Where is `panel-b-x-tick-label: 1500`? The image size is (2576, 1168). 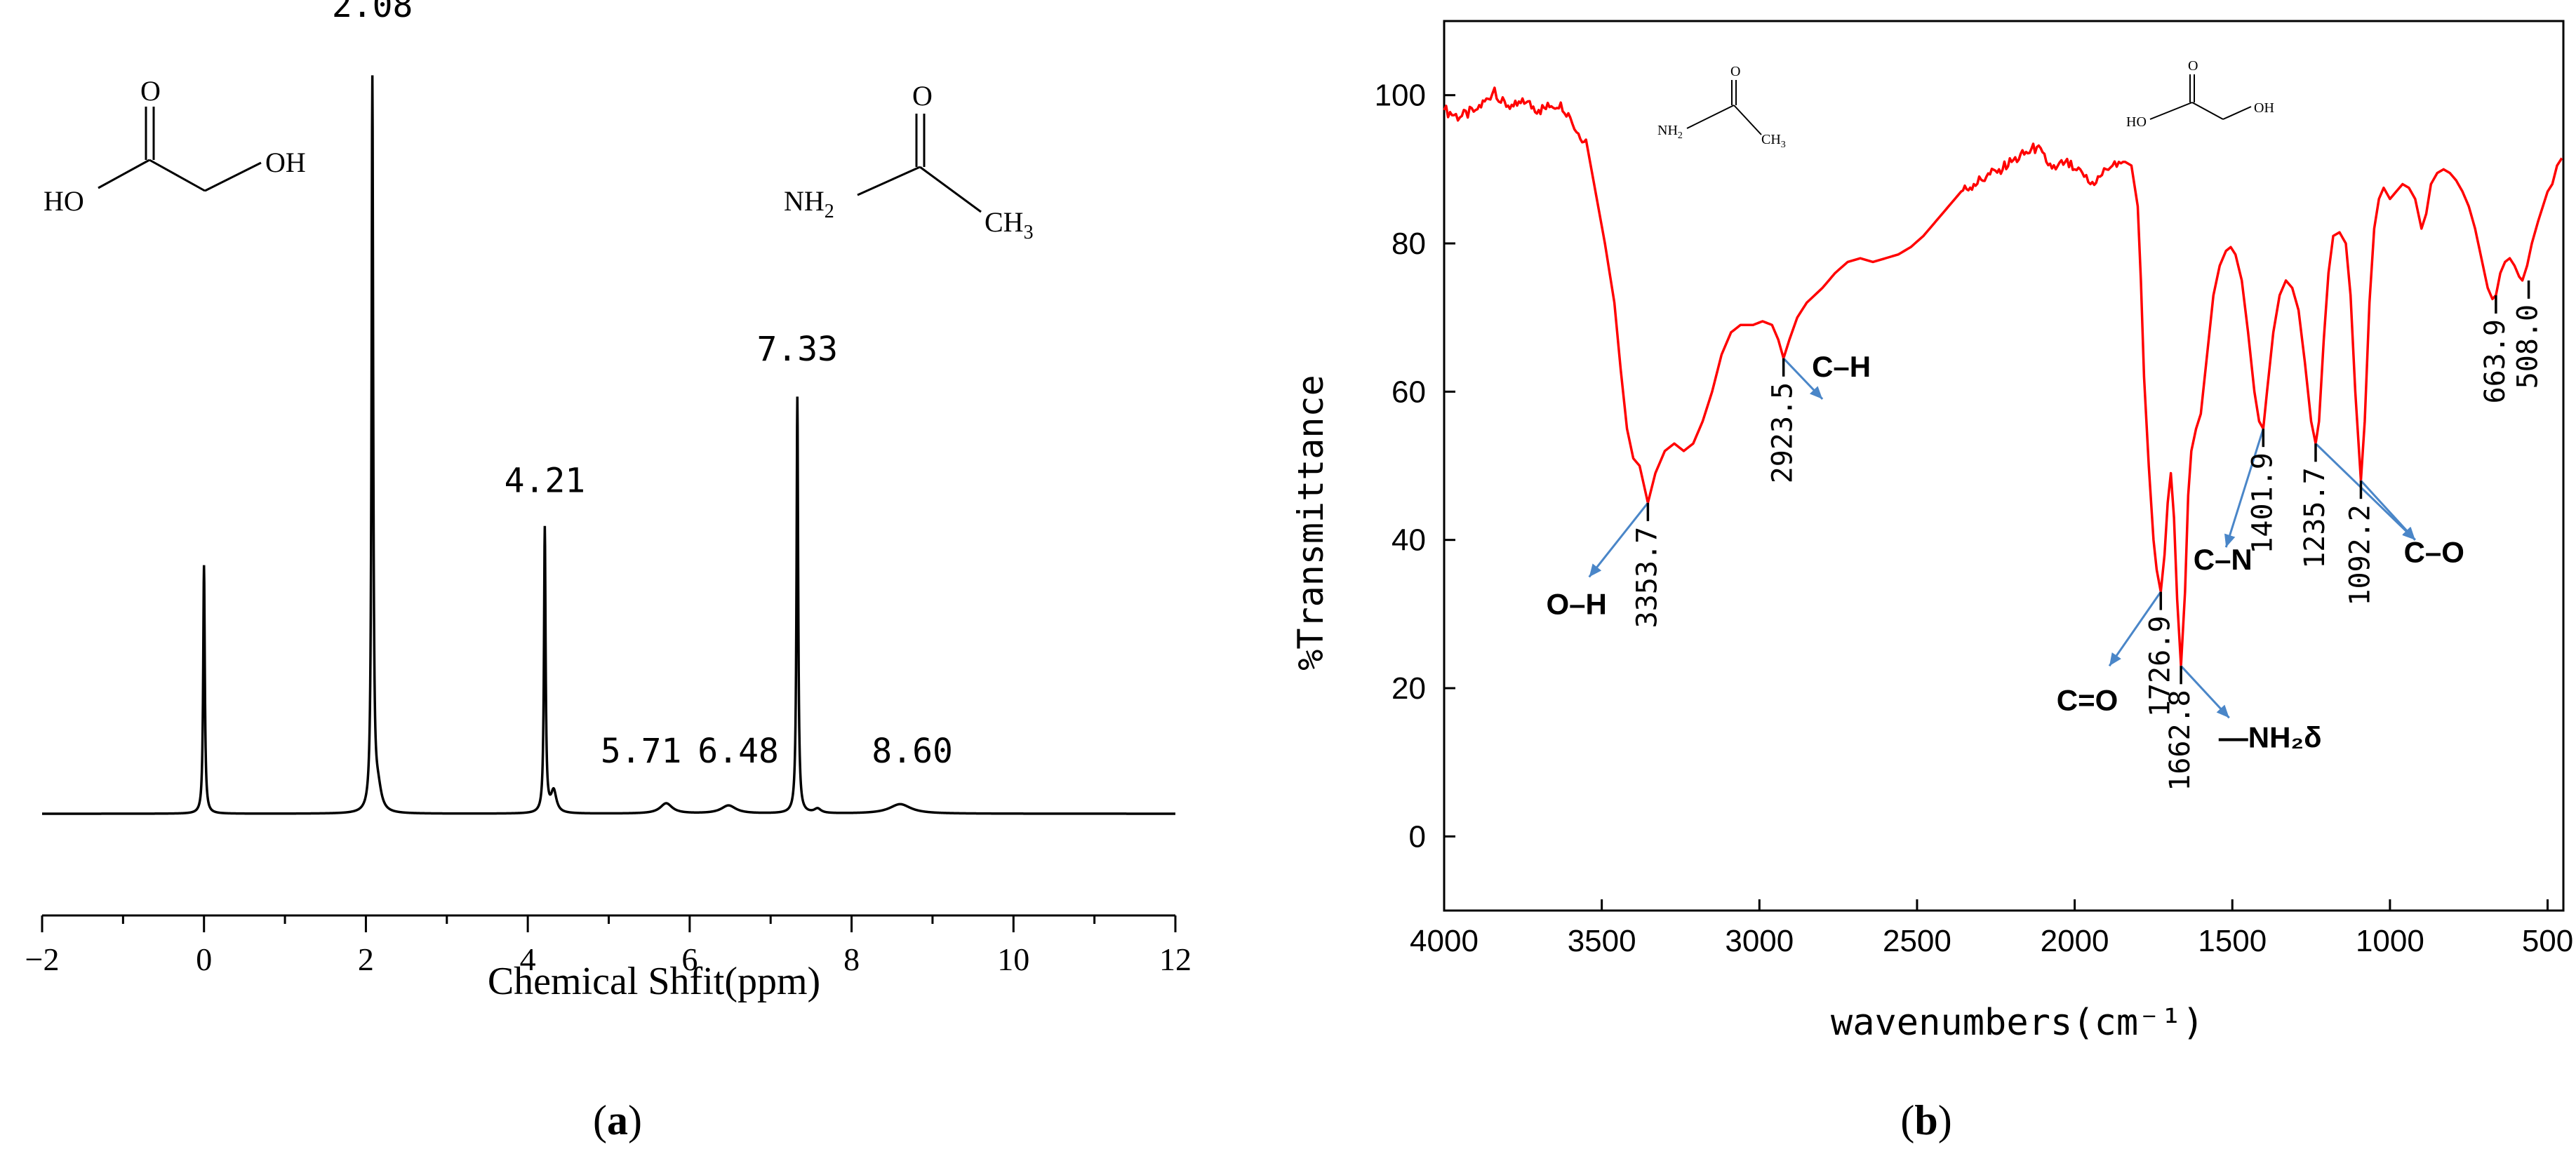
panel-b-x-tick-label: 1500 is located at coordinates (2232, 941).